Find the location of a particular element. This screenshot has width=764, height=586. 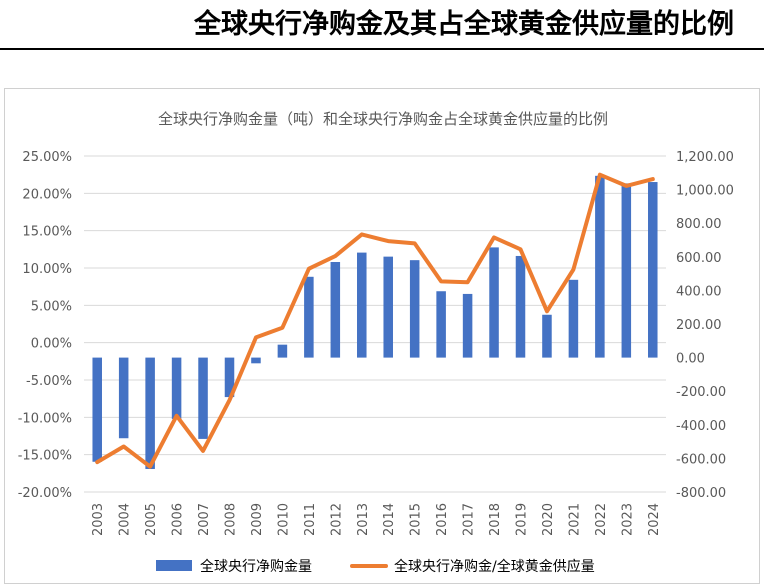

left-axis-tick-label: 20.00% is located at coordinates (47, 194).